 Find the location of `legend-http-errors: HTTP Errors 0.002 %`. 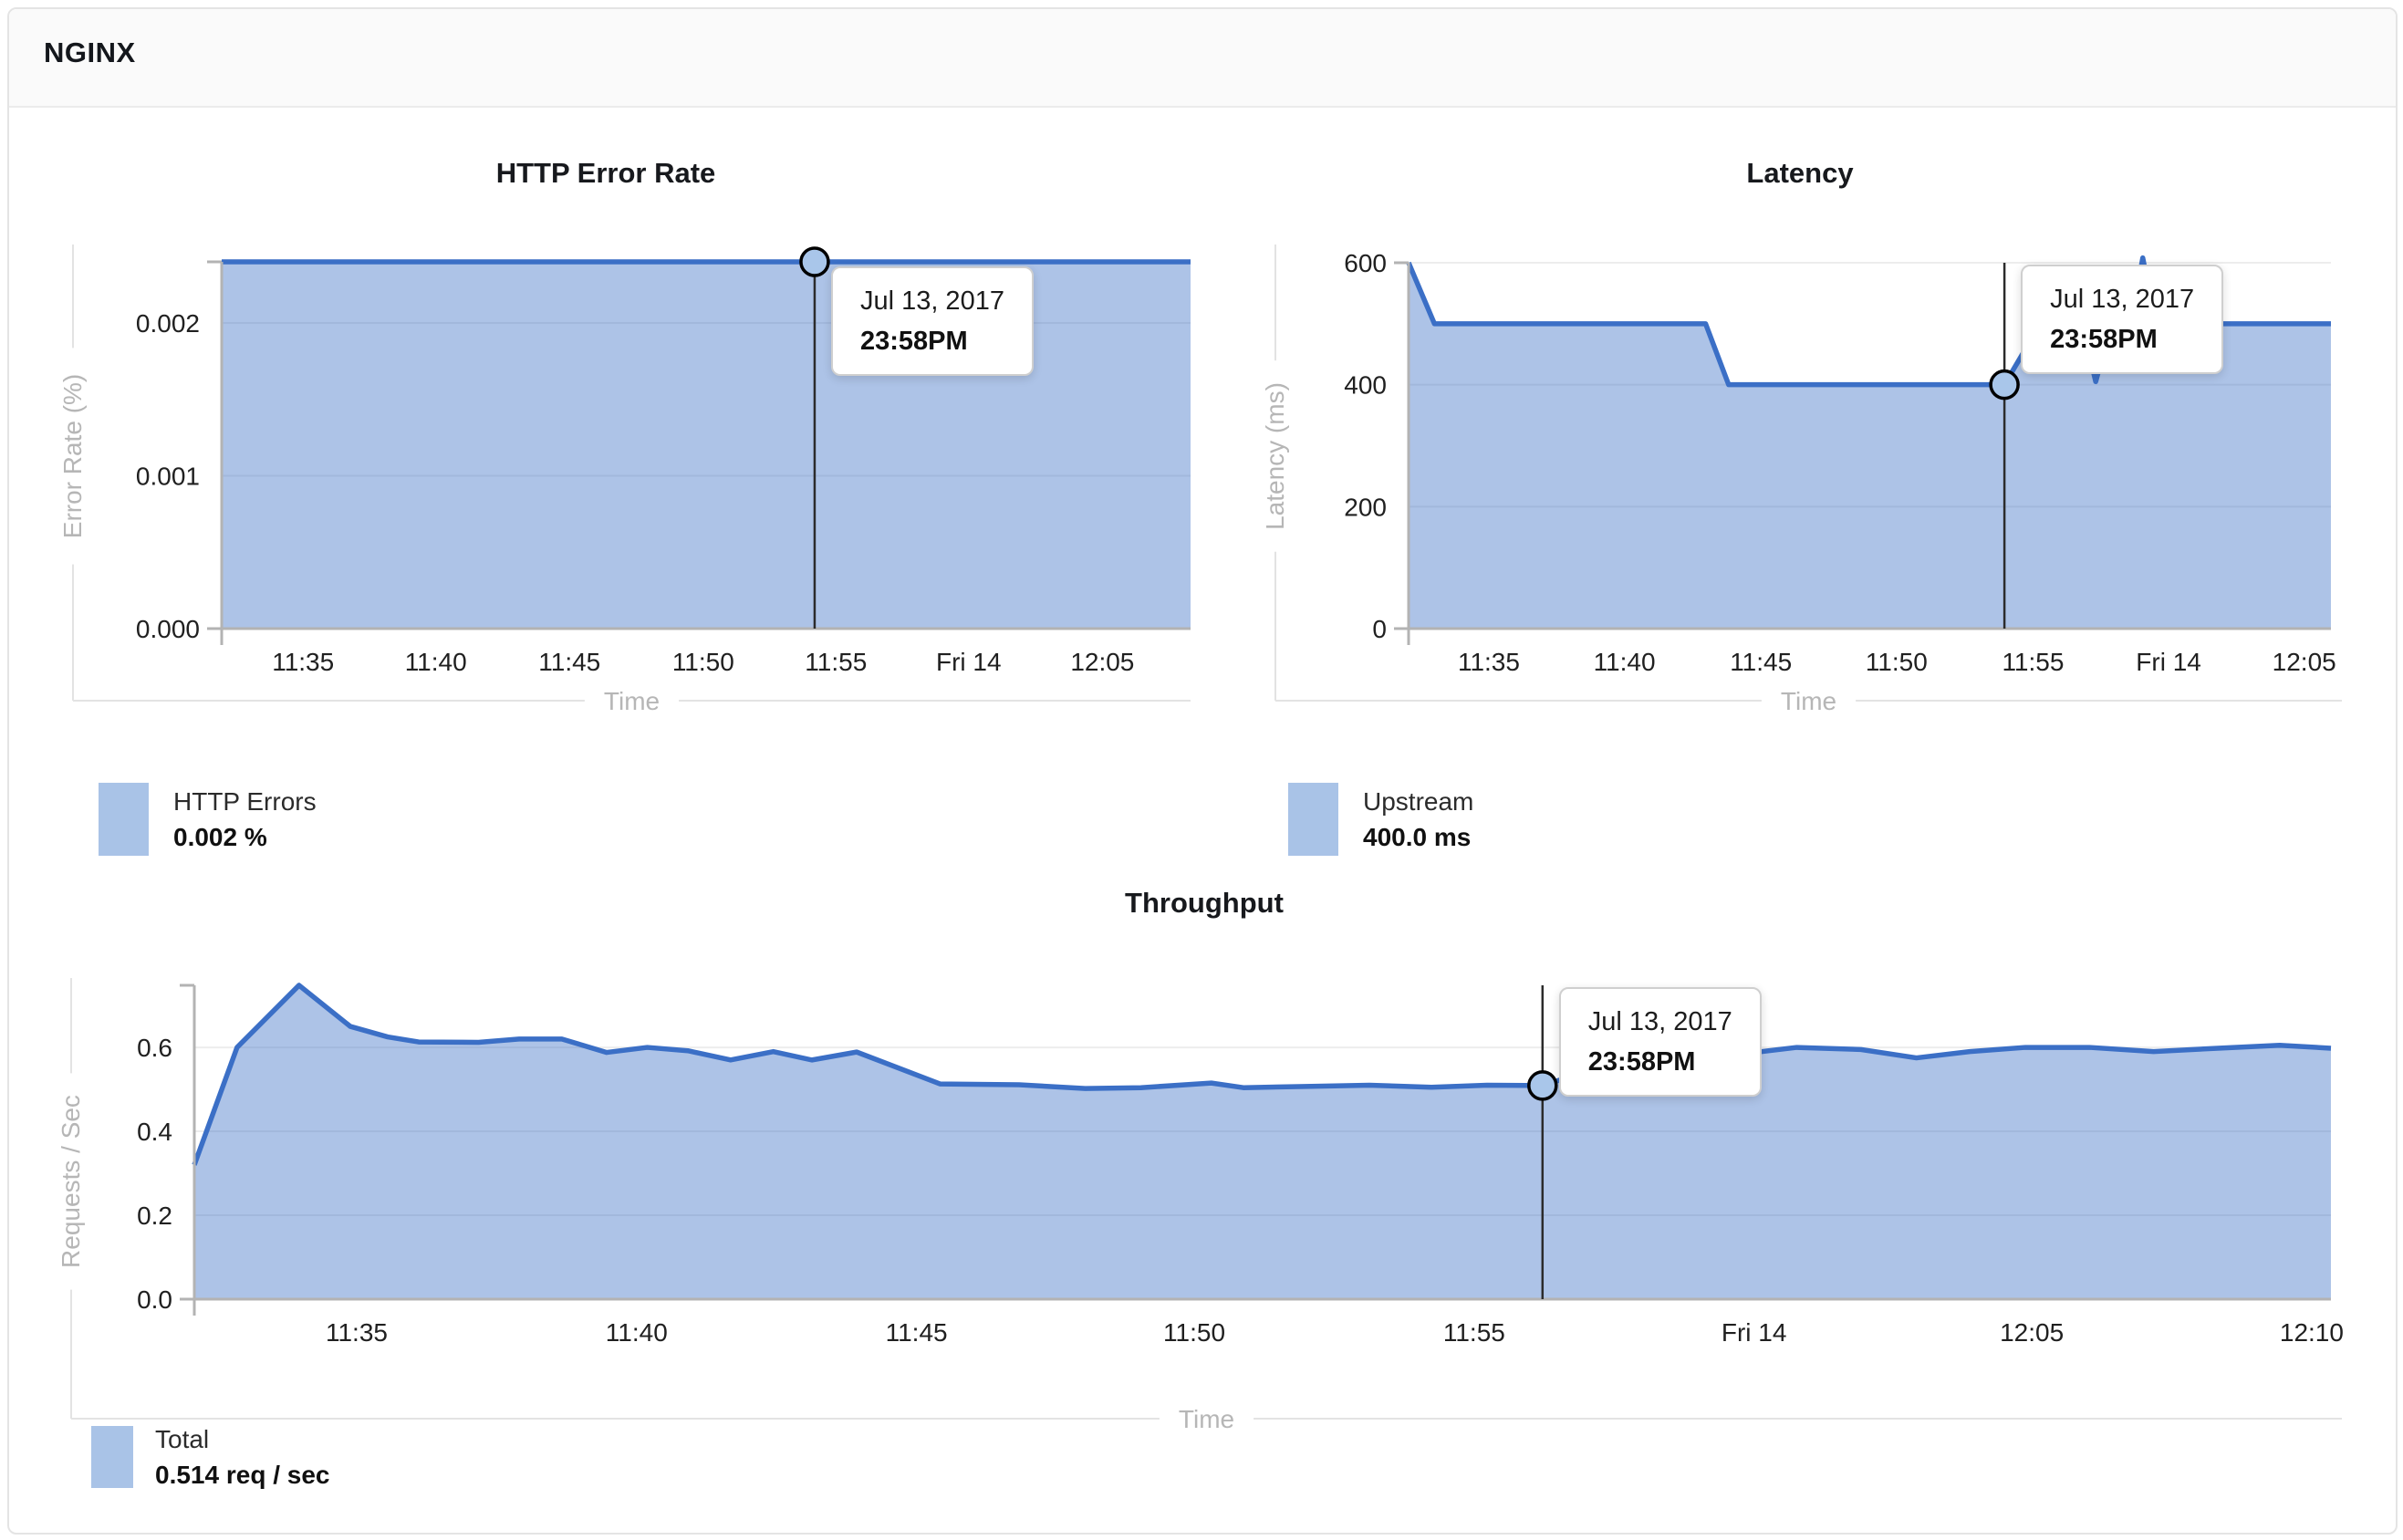

legend-http-errors: HTTP Errors 0.002 % is located at coordinates (327, 820).